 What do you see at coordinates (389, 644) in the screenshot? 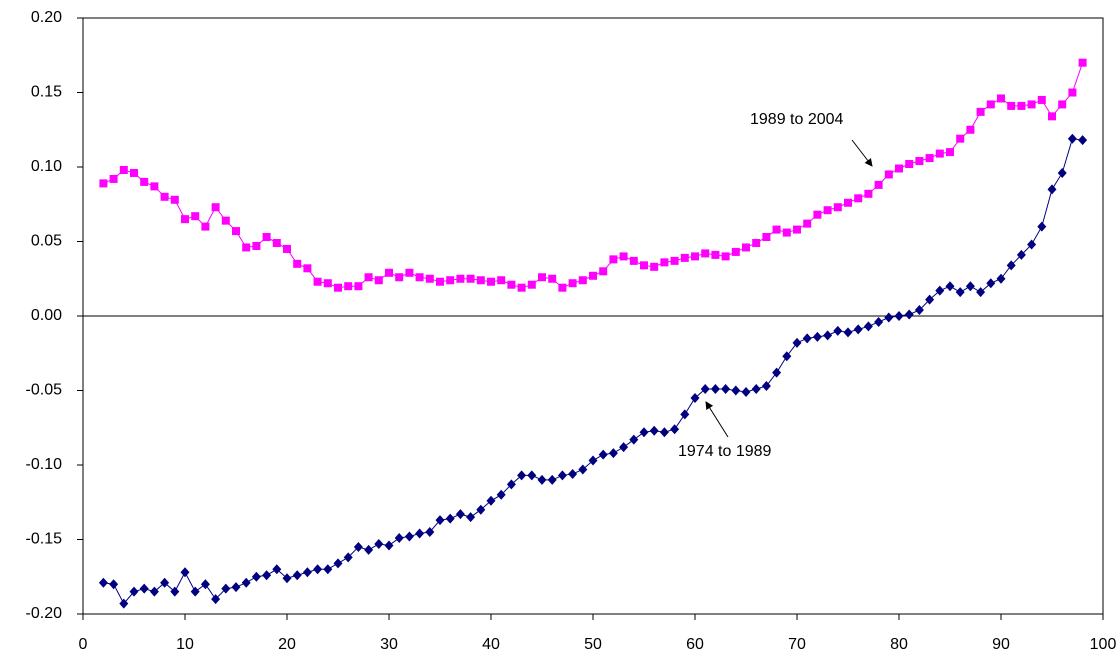
I see `x-tick-label: 30` at bounding box center [389, 644].